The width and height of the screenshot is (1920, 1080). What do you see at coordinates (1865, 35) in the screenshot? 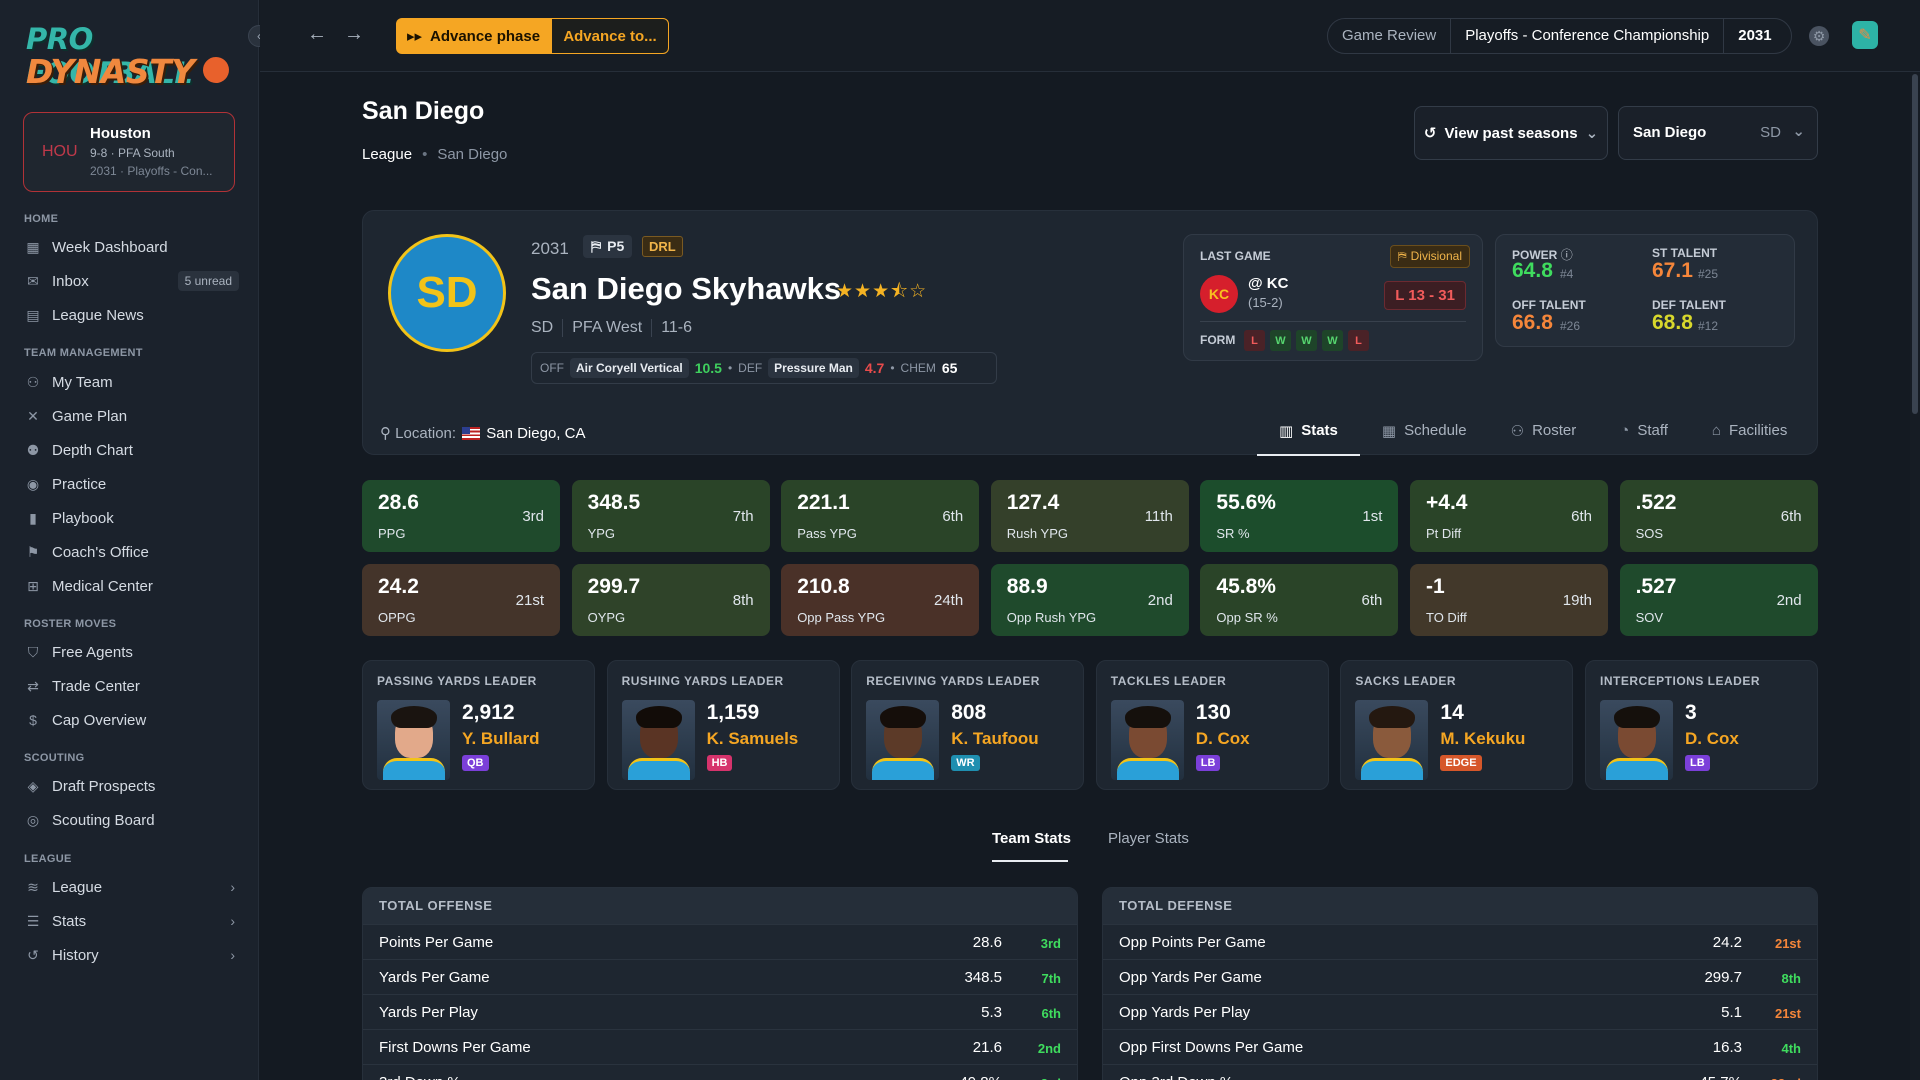
I see `app-badge-icon: ✎` at bounding box center [1865, 35].